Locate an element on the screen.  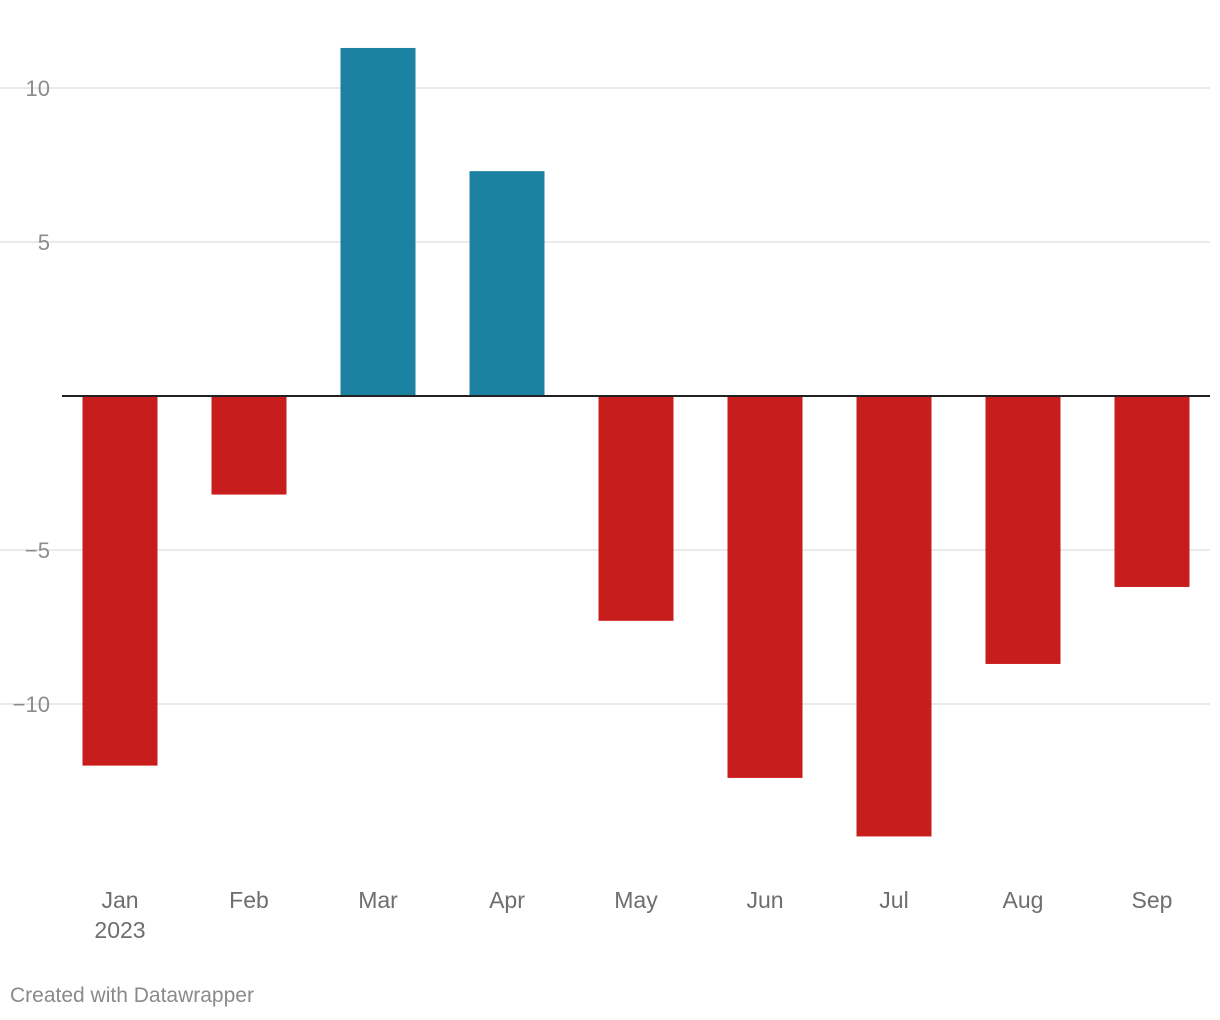
x-axis-labels: Jan 2023 Feb Mar Apr May Jun Jul Aug Sep is located at coordinates (633, 915).